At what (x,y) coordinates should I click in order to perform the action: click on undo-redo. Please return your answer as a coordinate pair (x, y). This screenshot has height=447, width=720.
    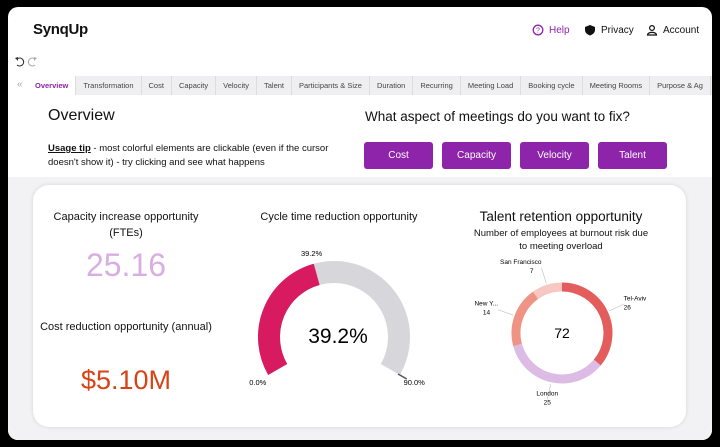
    Looking at the image, I should click on (34, 62).